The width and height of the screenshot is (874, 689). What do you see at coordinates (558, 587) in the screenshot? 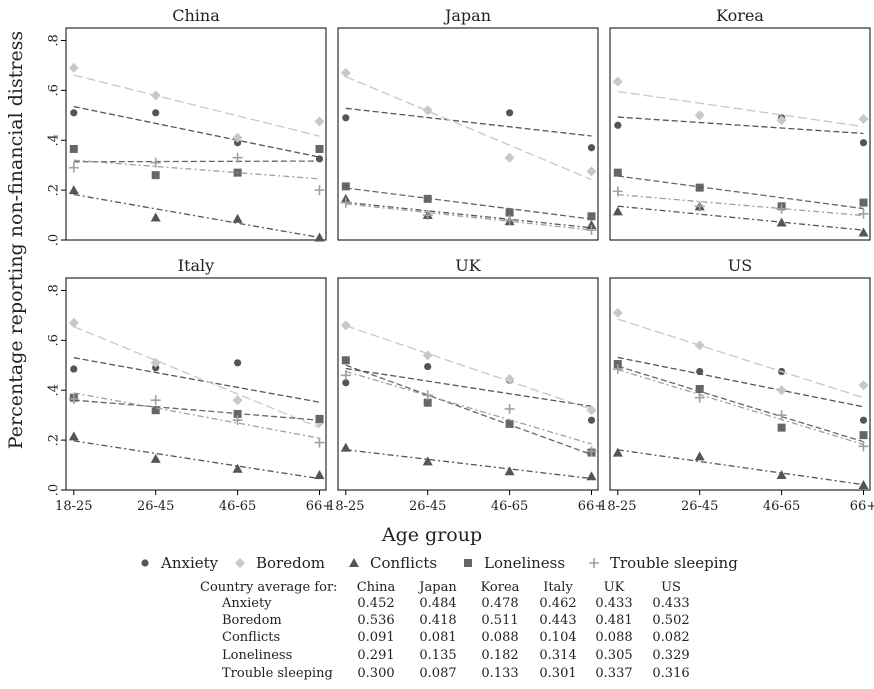
I see `table-column-header: Italy` at bounding box center [558, 587].